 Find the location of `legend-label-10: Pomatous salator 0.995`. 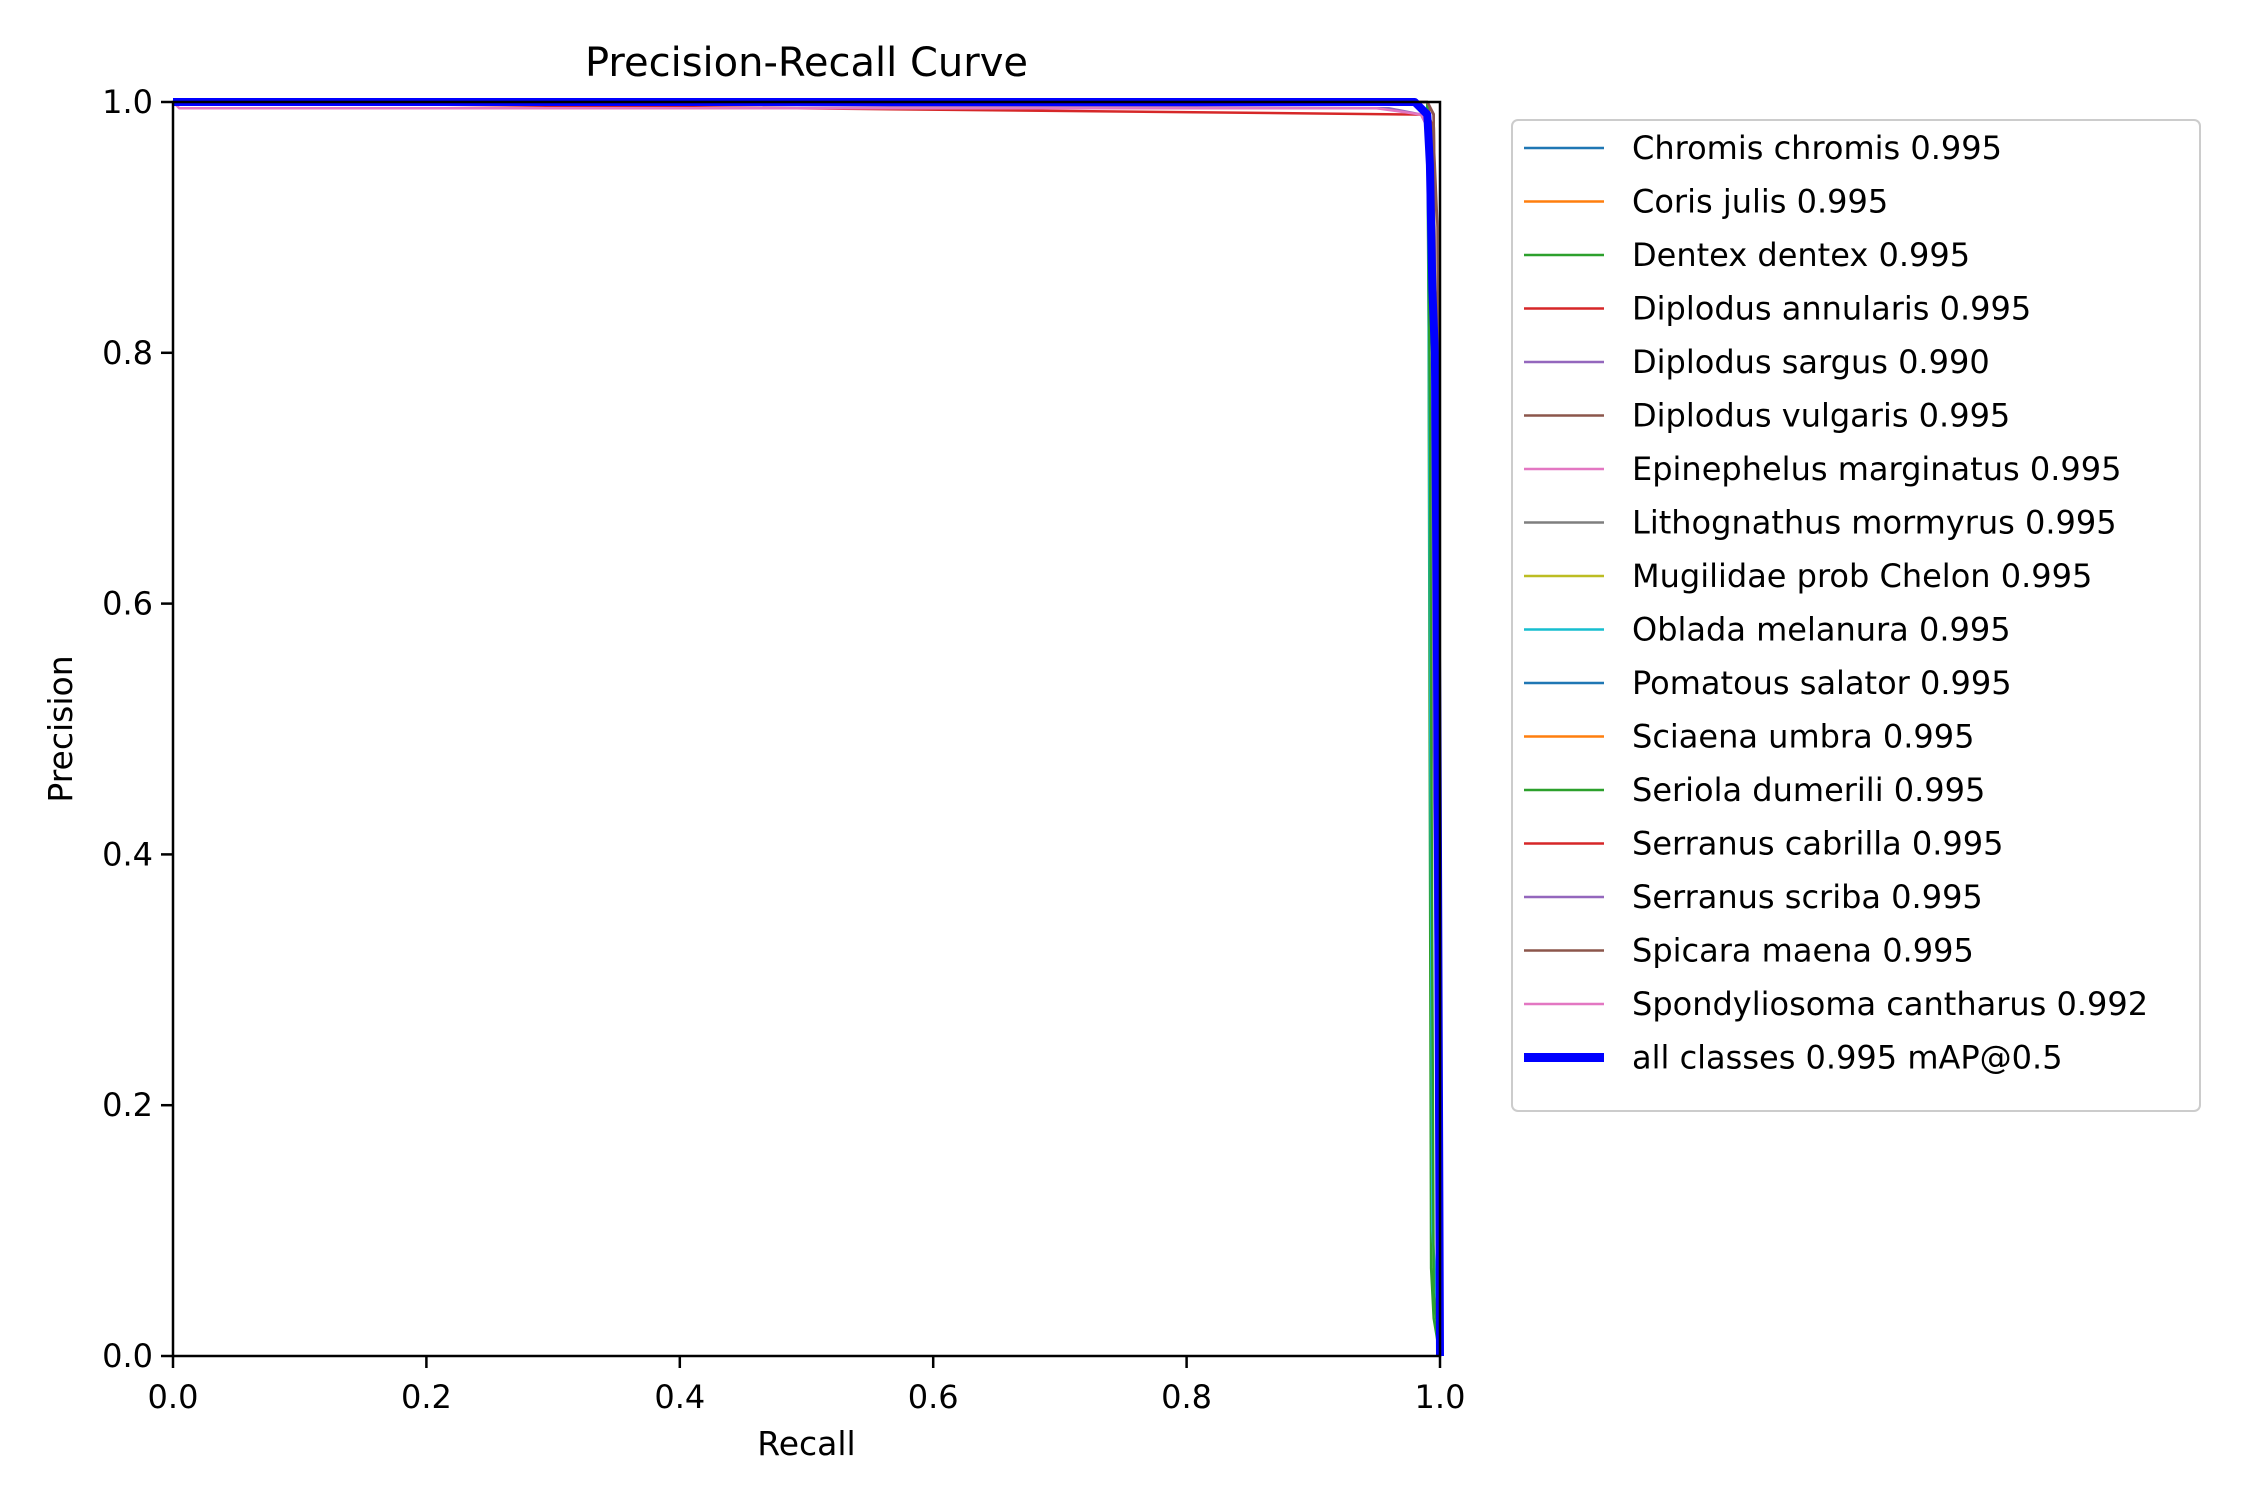

legend-label-10: Pomatous salator 0.995 is located at coordinates (1822, 683).